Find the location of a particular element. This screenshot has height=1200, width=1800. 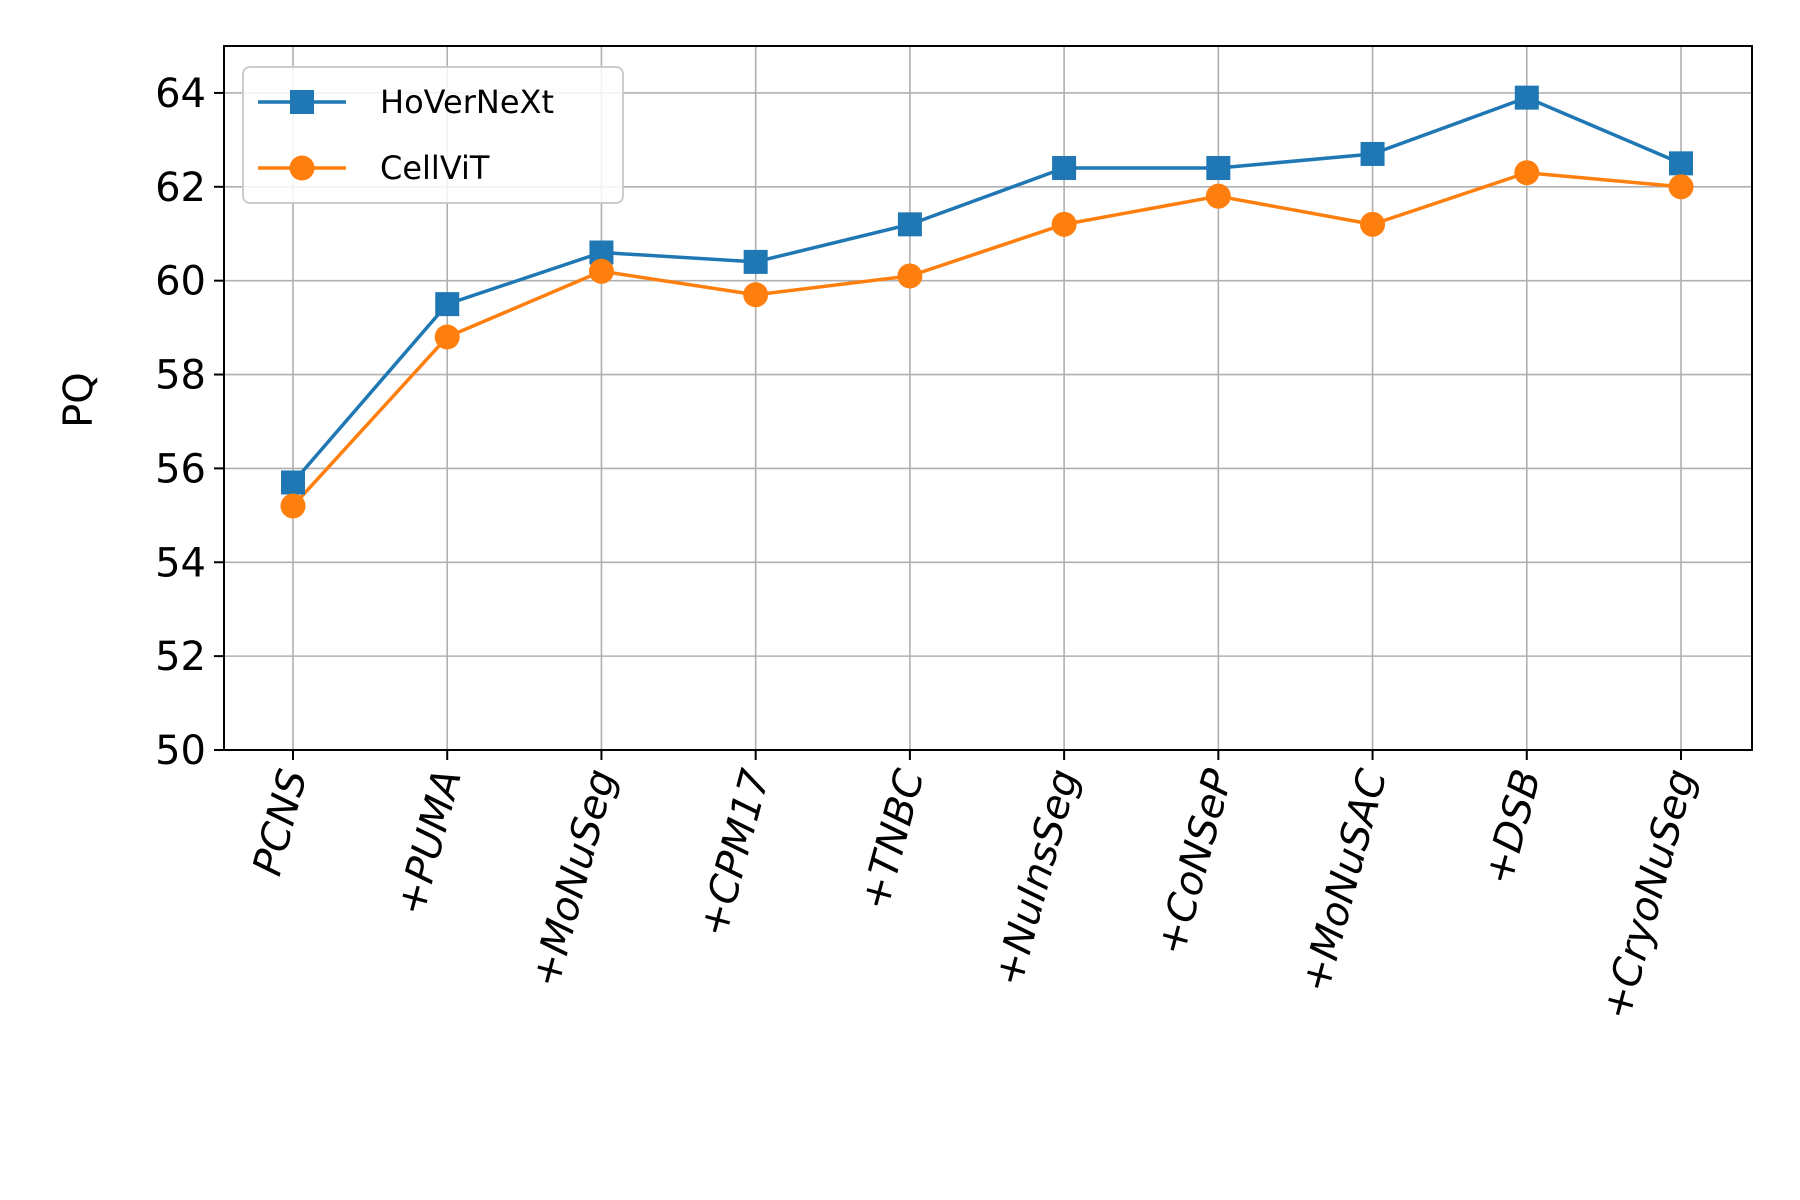

legend-marker-circle is located at coordinates (302, 168).